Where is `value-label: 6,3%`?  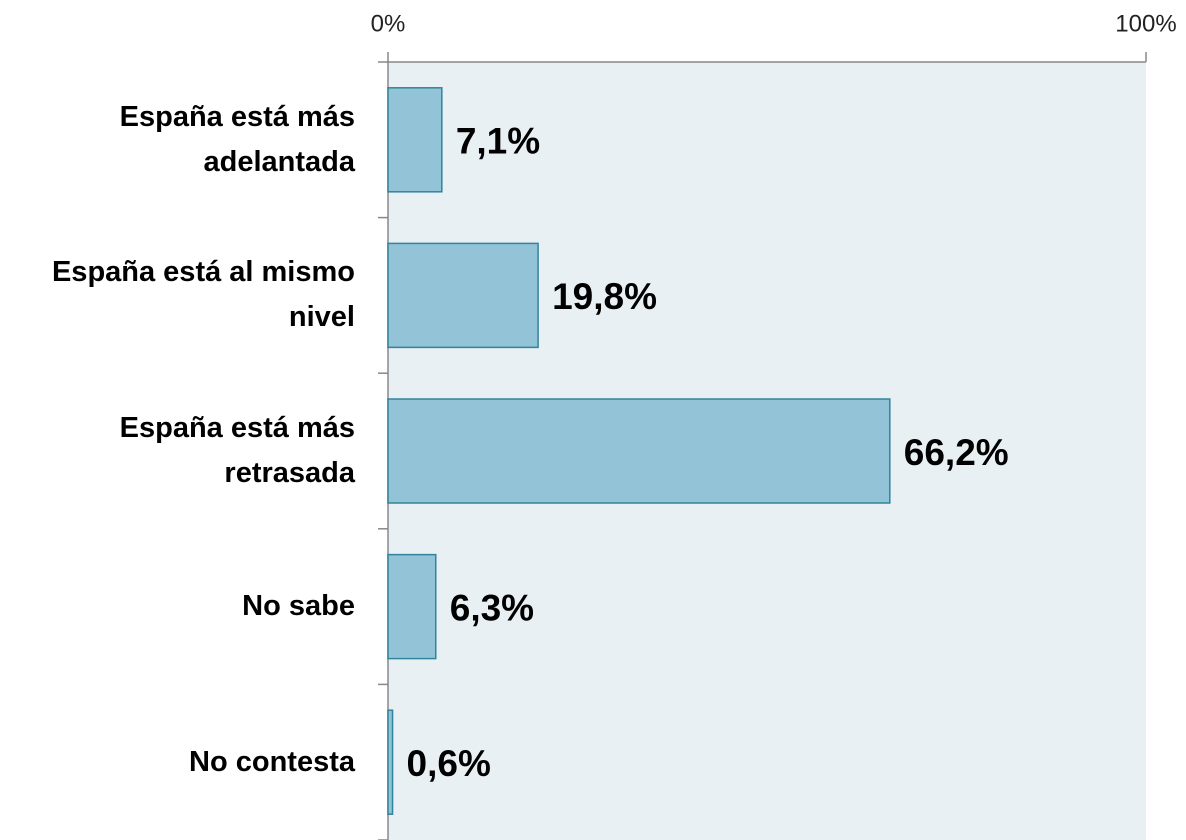 value-label: 6,3% is located at coordinates (492, 607).